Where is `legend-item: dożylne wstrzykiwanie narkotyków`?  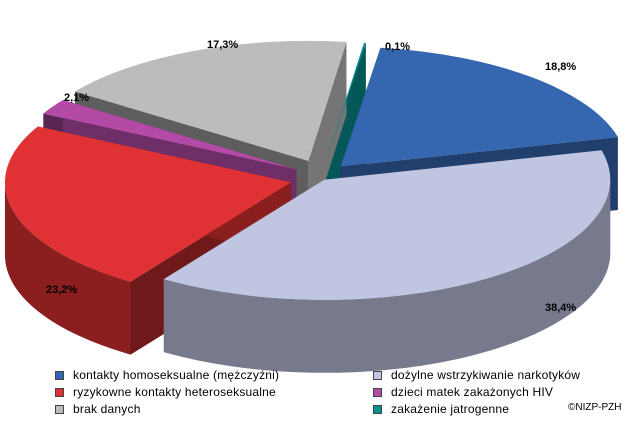 legend-item: dożylne wstrzykiwanie narkotyków is located at coordinates (484, 375).